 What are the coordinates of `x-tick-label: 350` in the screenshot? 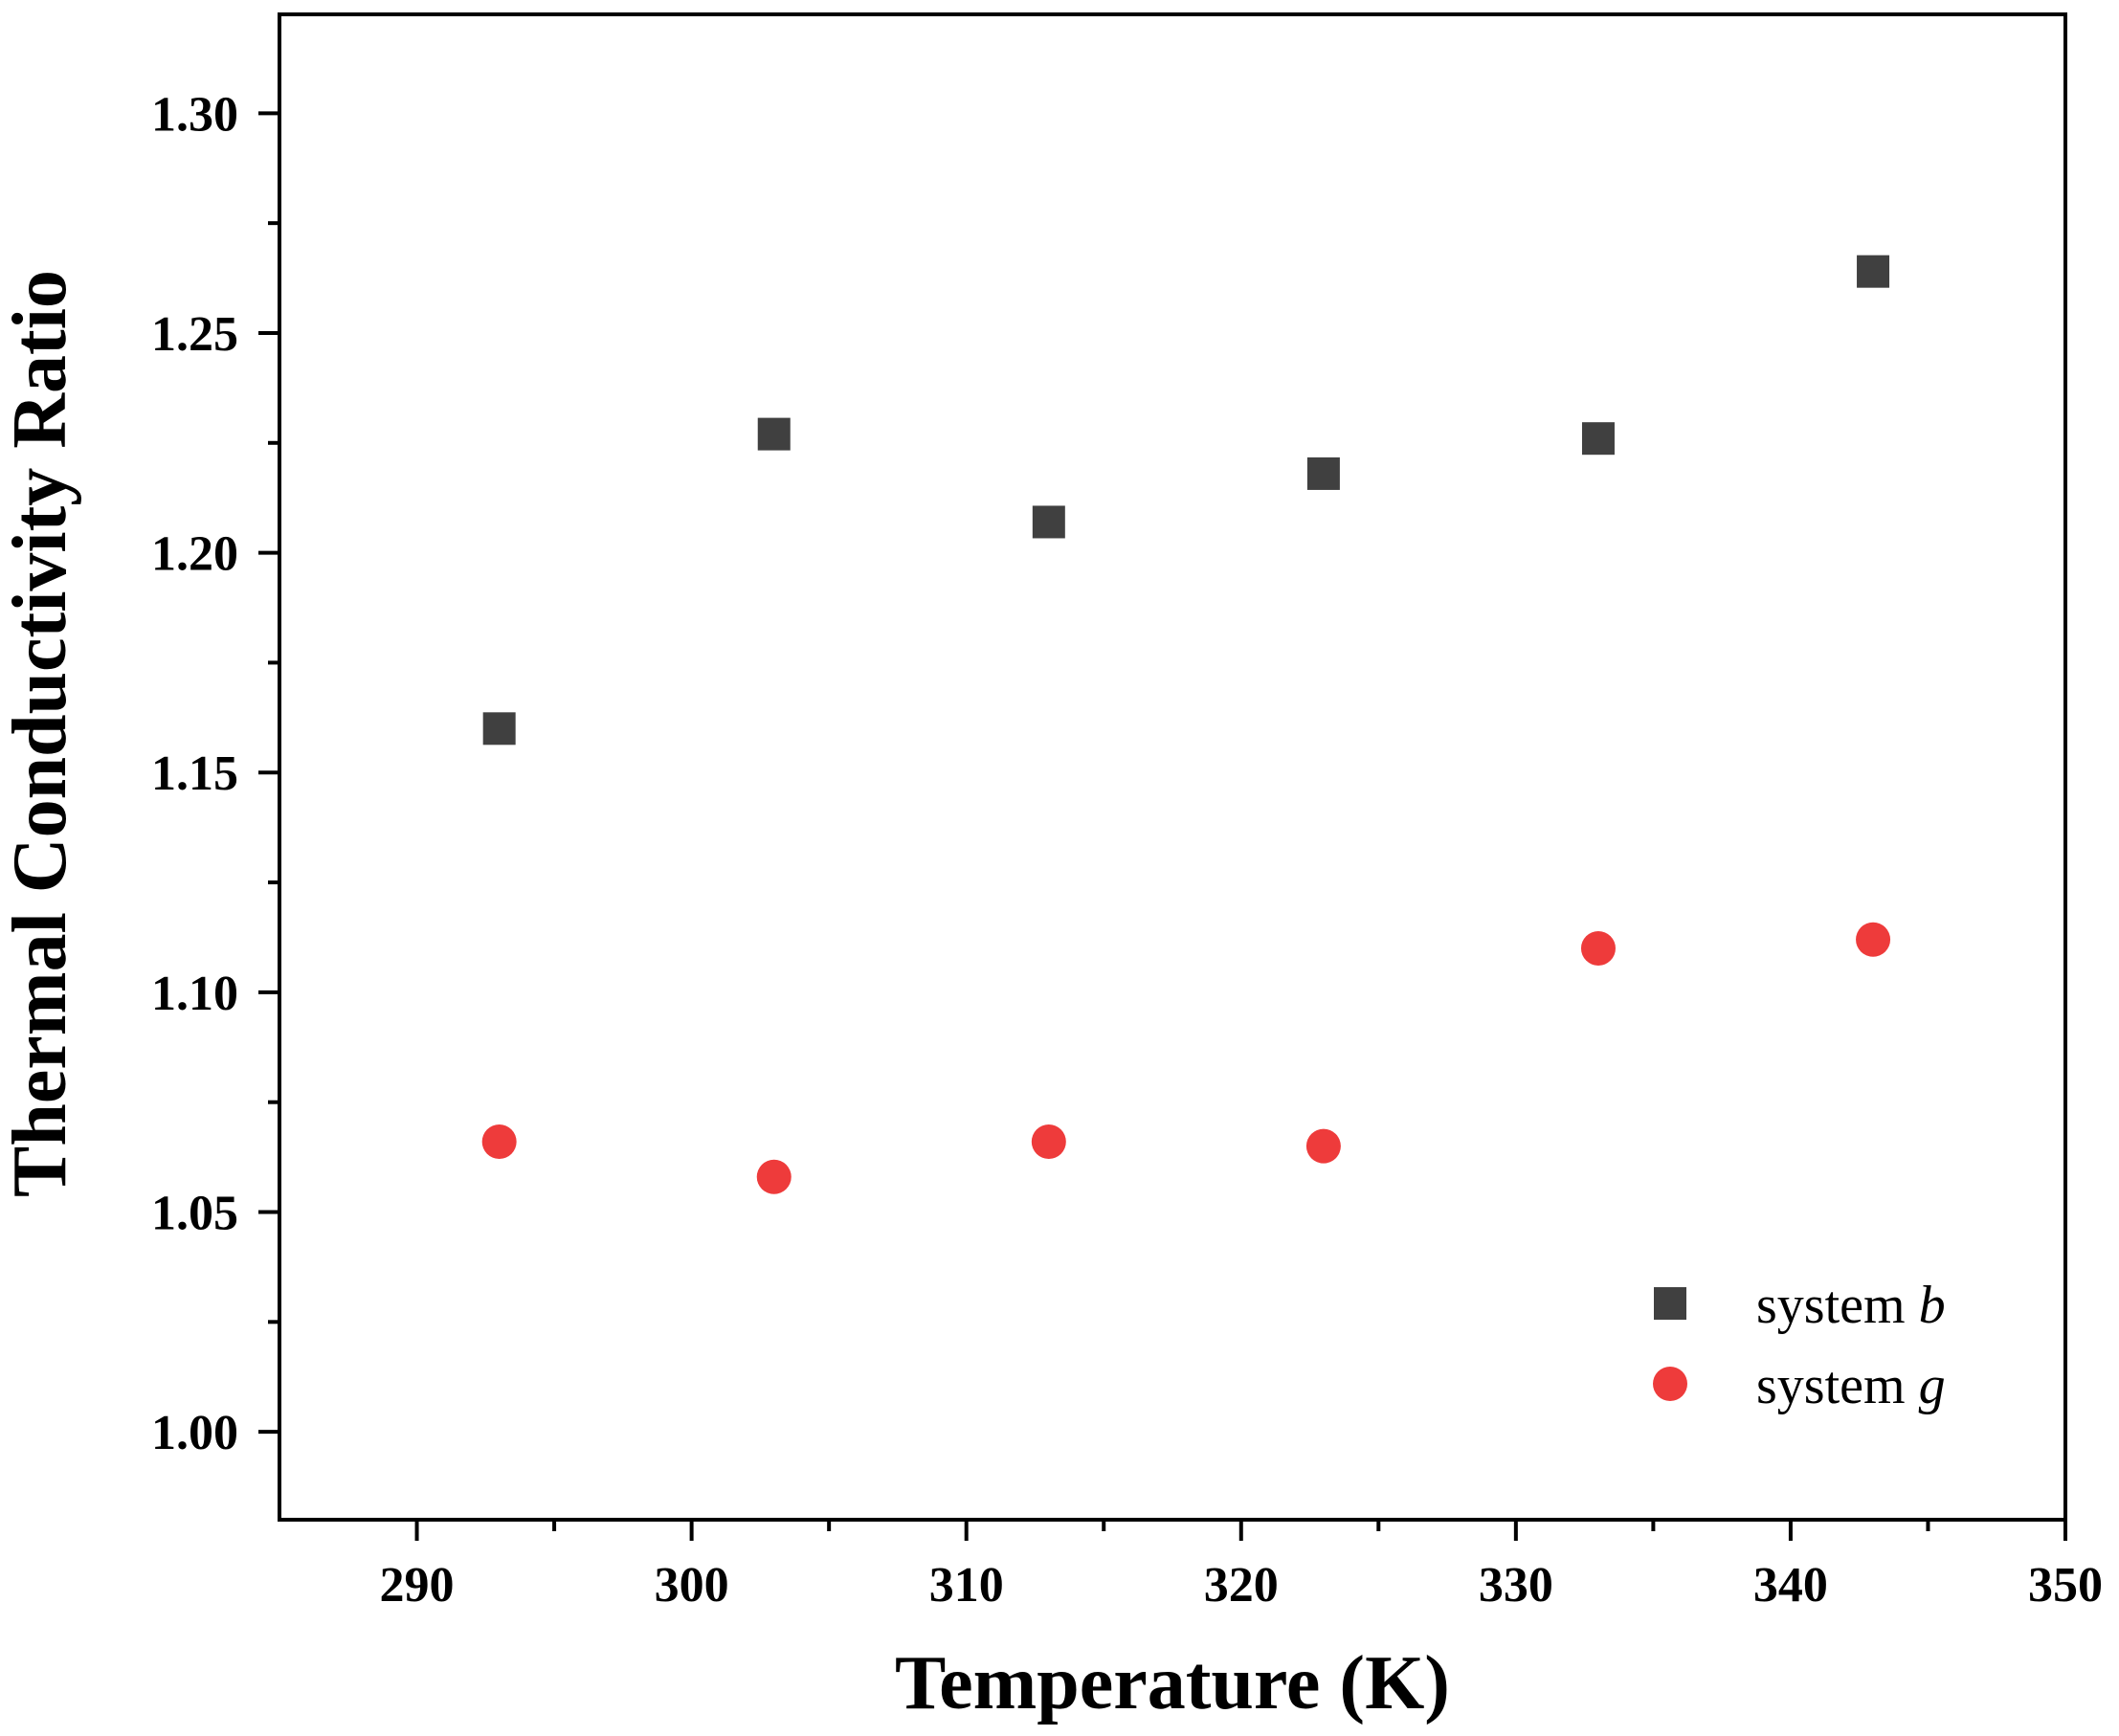 It's located at (2065, 1585).